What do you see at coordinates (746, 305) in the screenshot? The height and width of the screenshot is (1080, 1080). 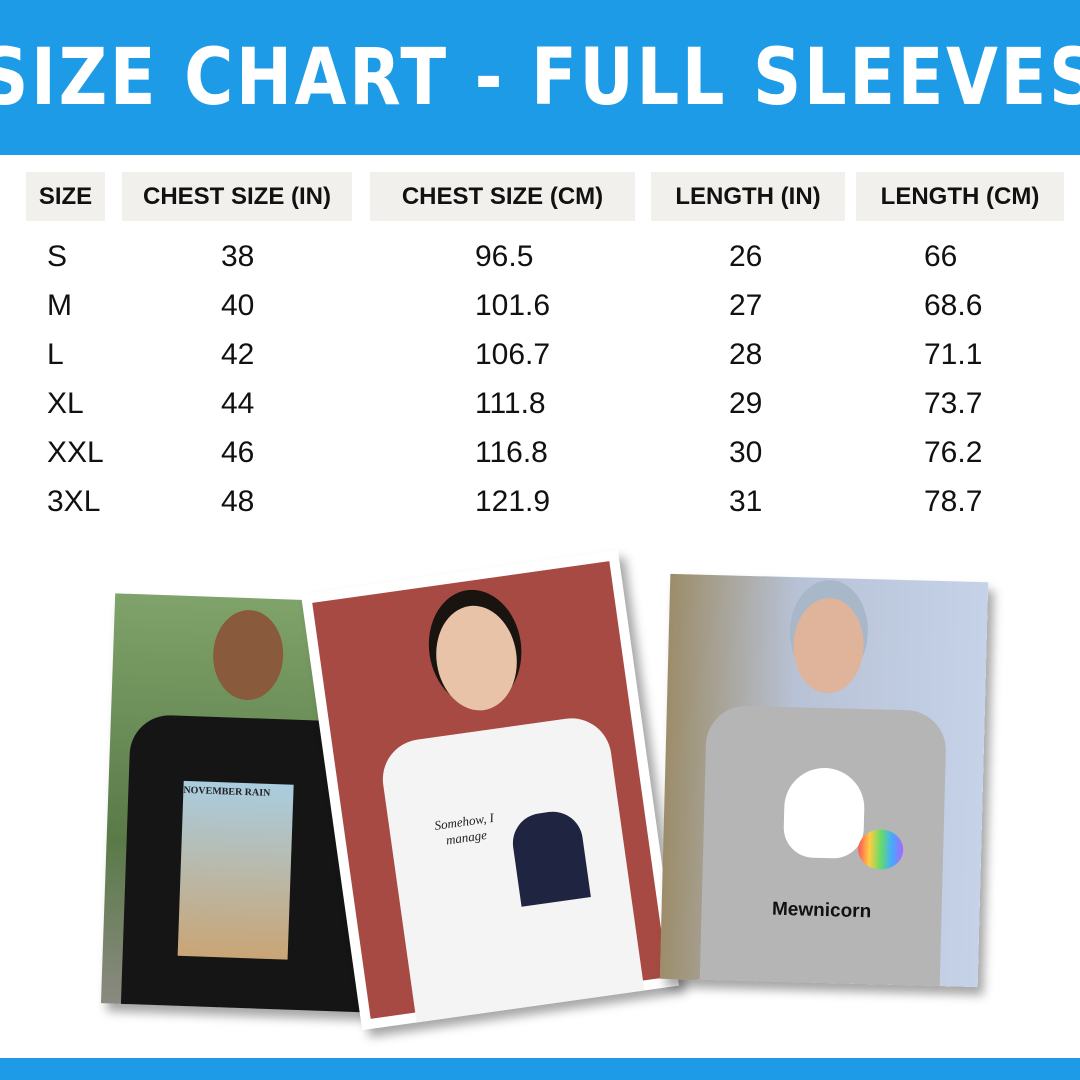 I see `table-cell: 27` at bounding box center [746, 305].